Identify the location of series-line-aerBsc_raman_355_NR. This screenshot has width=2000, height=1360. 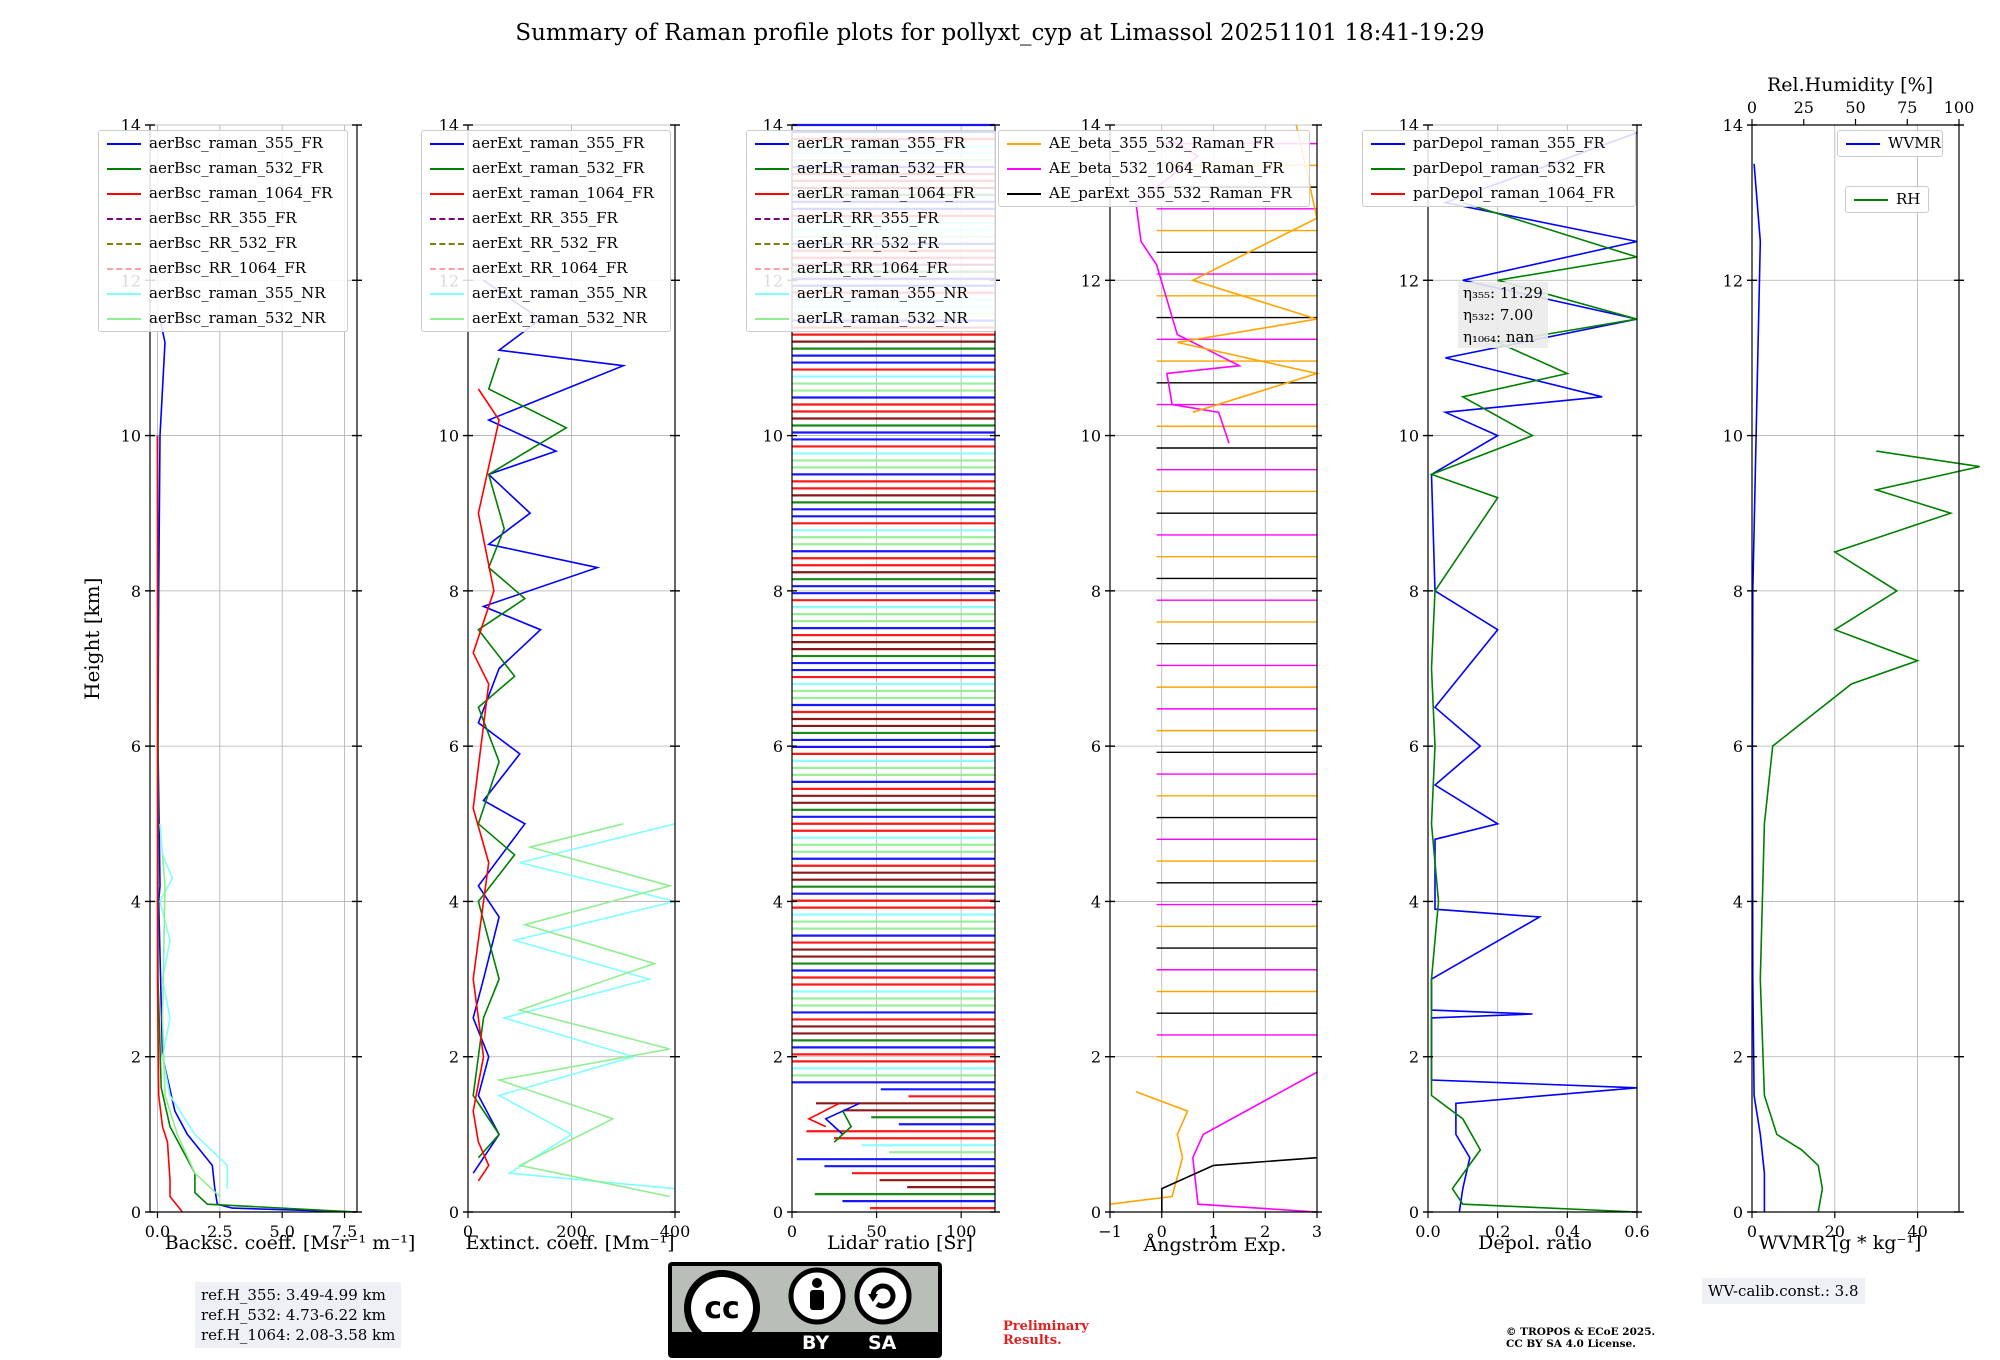
(194, 1006).